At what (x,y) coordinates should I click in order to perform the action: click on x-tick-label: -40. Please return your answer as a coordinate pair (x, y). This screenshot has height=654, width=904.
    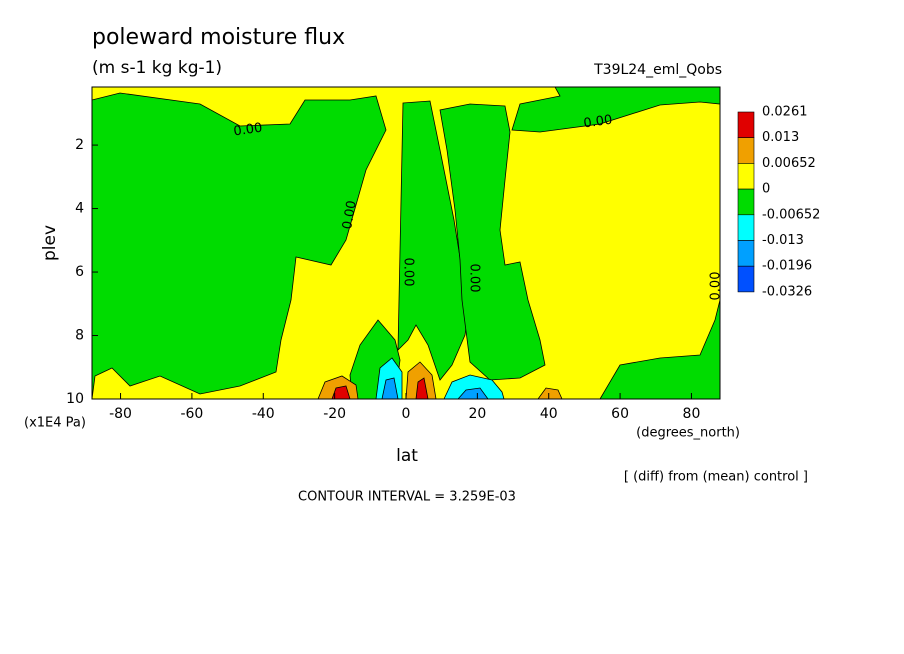
    Looking at the image, I should click on (263, 414).